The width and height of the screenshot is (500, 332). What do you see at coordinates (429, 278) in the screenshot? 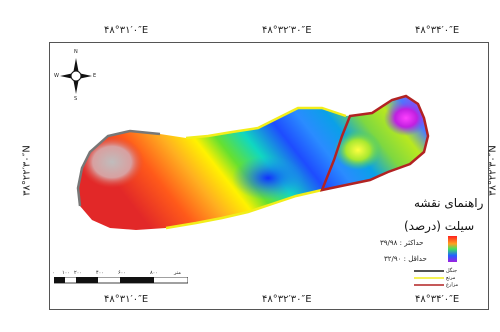
I see `legend-line-swatches` at bounding box center [429, 278].